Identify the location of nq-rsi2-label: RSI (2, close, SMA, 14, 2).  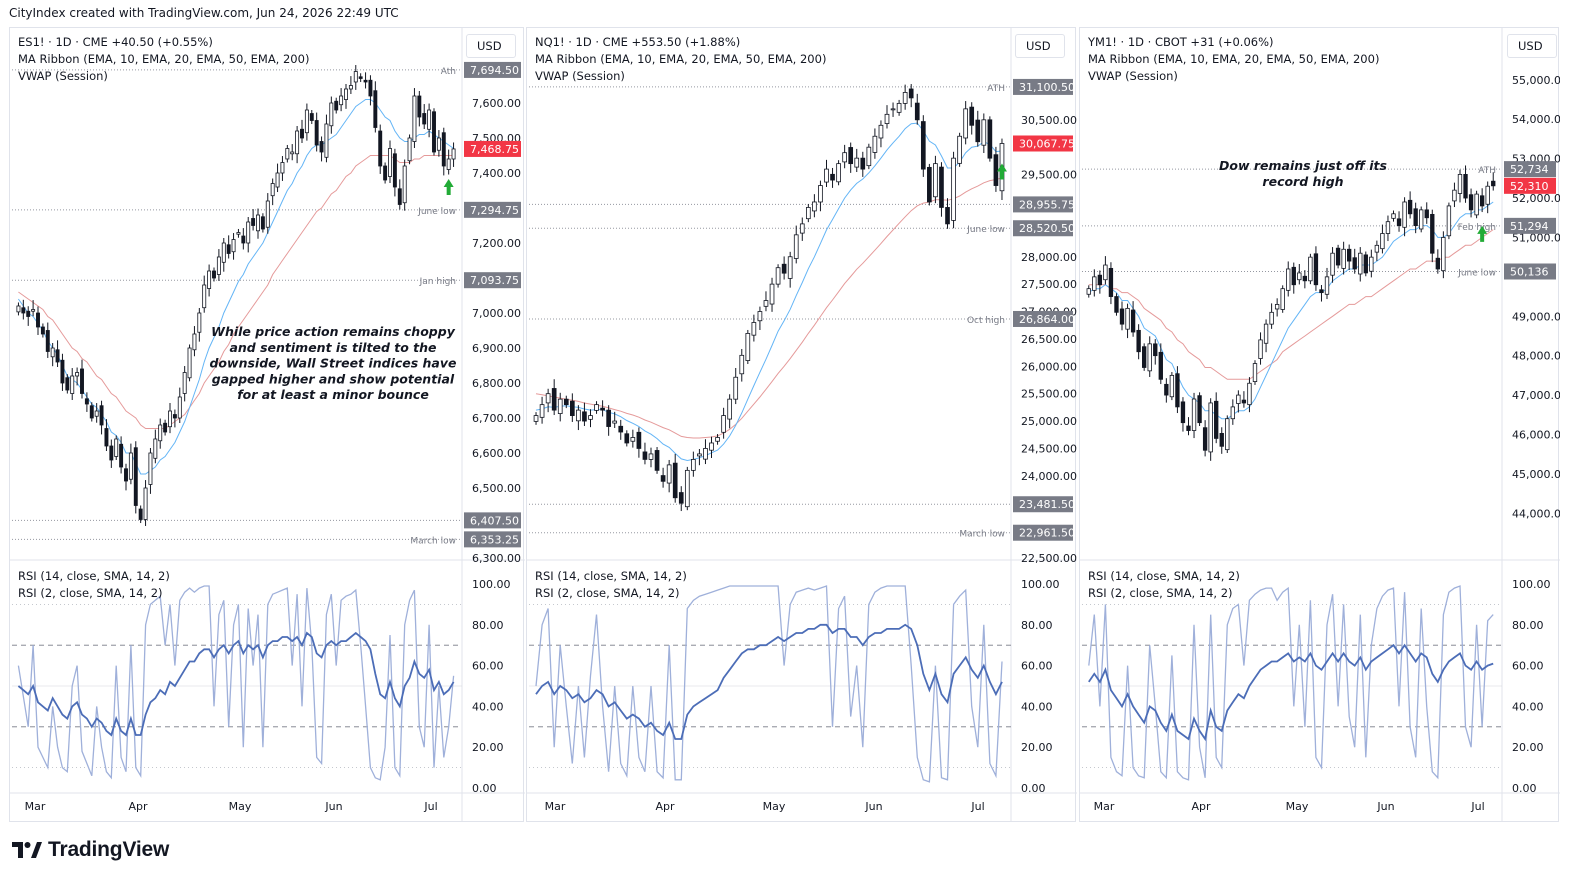
(607, 593).